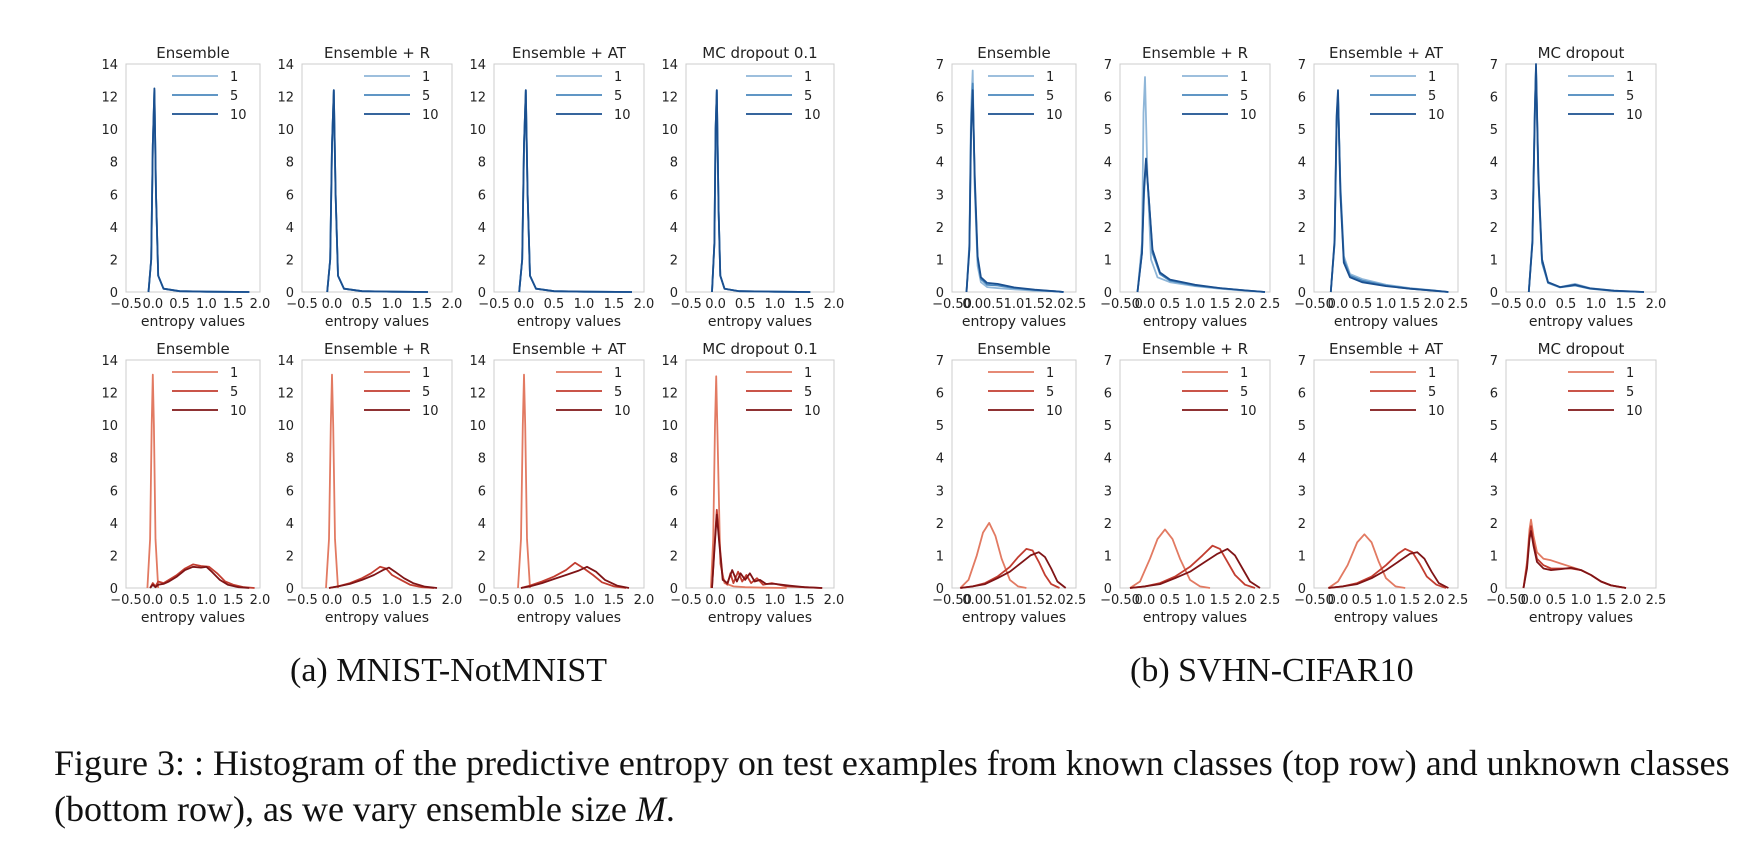  I want to click on y-tick-label: 1, so click(1494, 260).